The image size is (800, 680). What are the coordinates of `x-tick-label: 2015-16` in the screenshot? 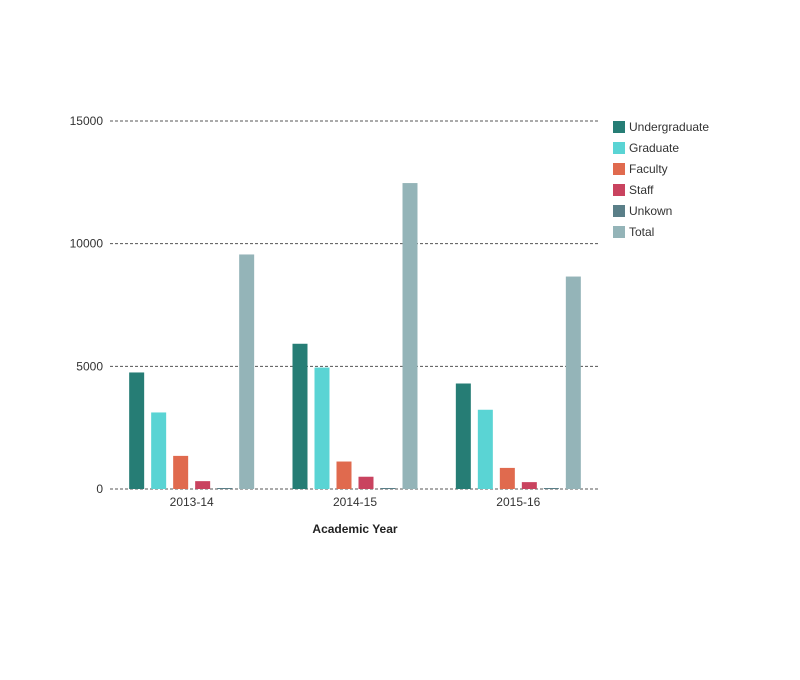 It's located at (518, 502).